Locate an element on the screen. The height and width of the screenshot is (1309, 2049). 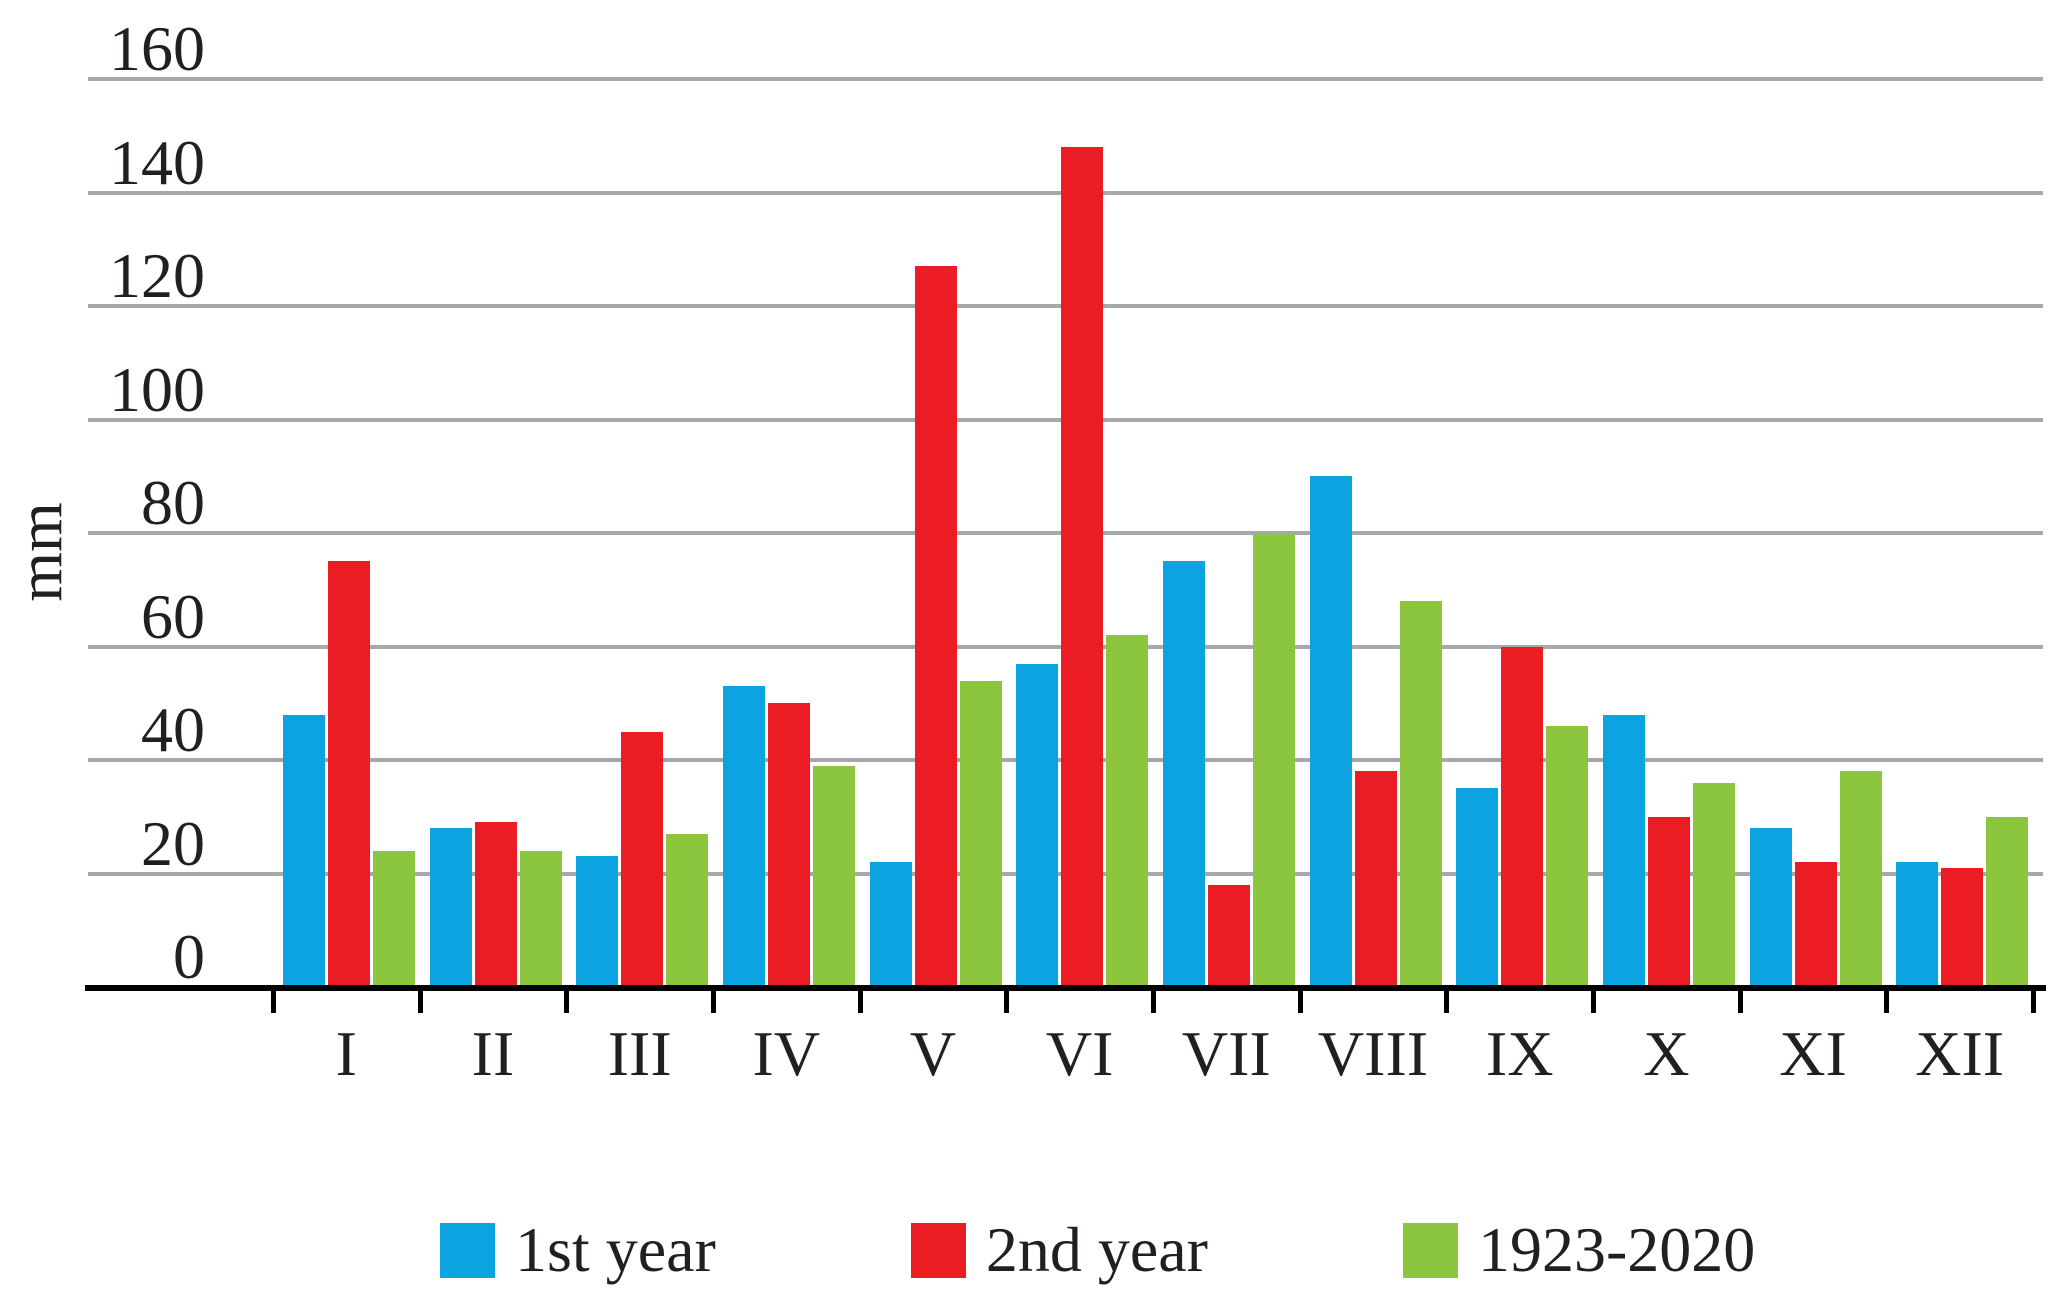
x-tick-label-IV: IV is located at coordinates (786, 1053).